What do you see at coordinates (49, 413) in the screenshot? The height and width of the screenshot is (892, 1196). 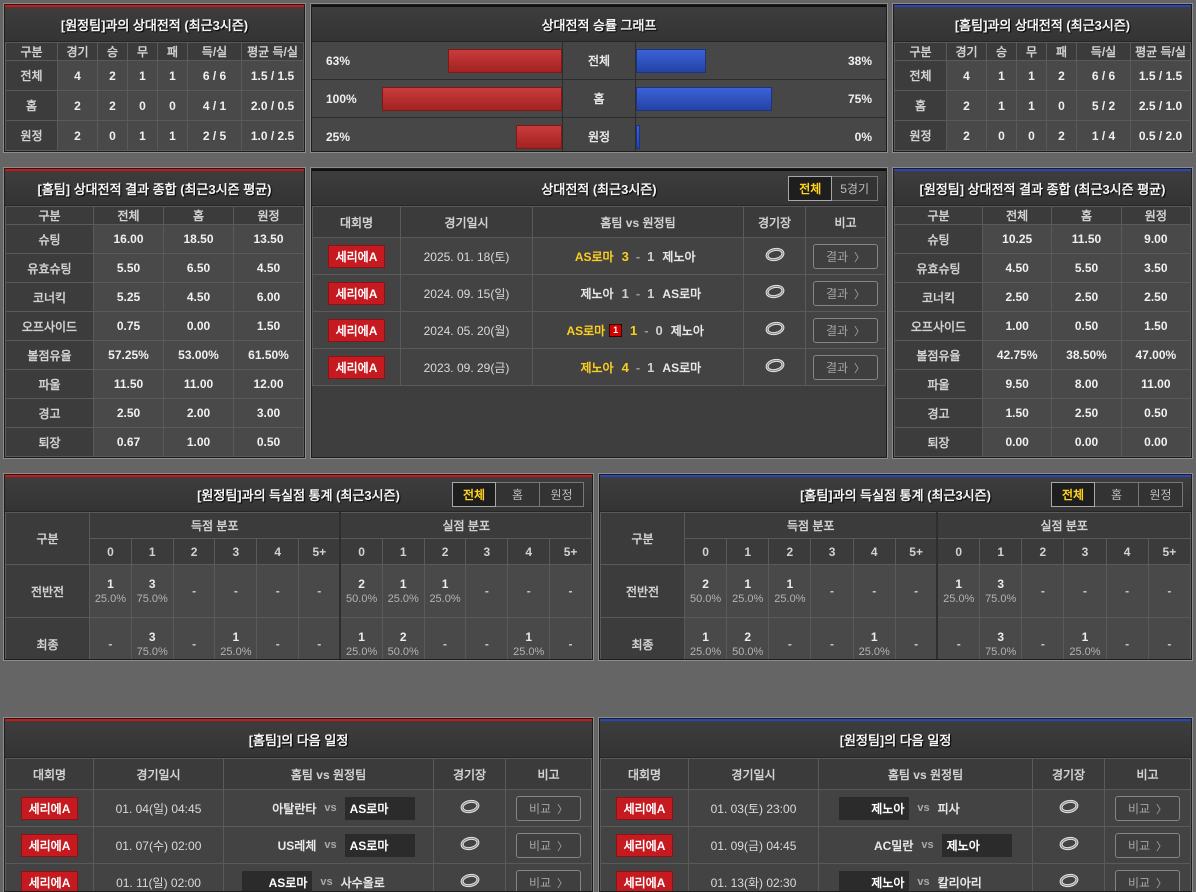 I see `row-label: 경고` at bounding box center [49, 413].